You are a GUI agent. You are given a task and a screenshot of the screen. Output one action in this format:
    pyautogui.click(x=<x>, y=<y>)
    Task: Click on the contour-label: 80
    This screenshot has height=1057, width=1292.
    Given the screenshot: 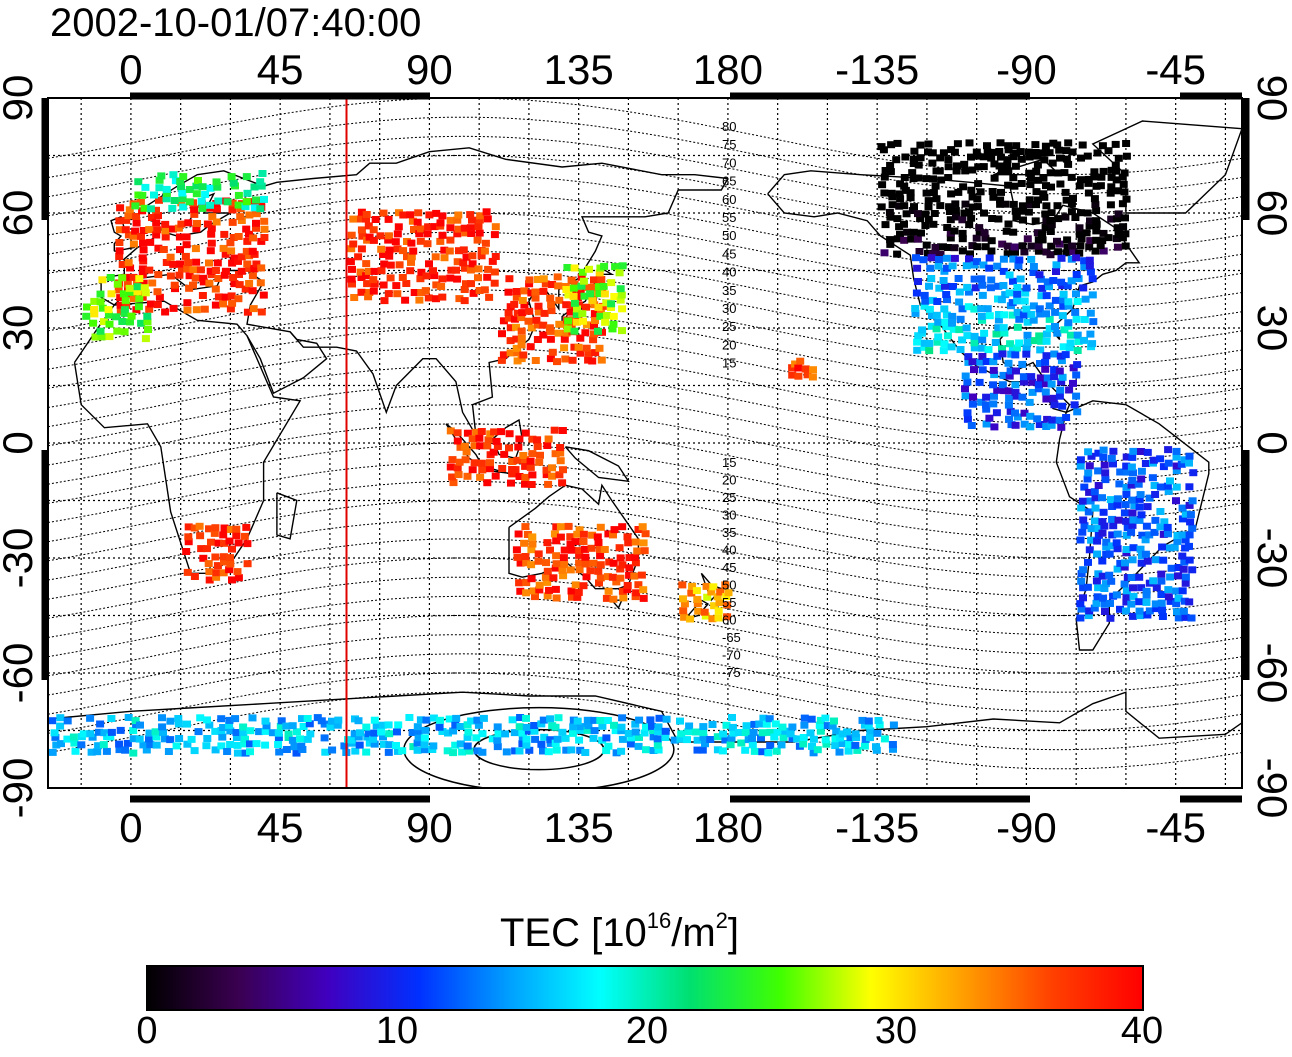 What is the action you would take?
    pyautogui.click(x=729, y=126)
    